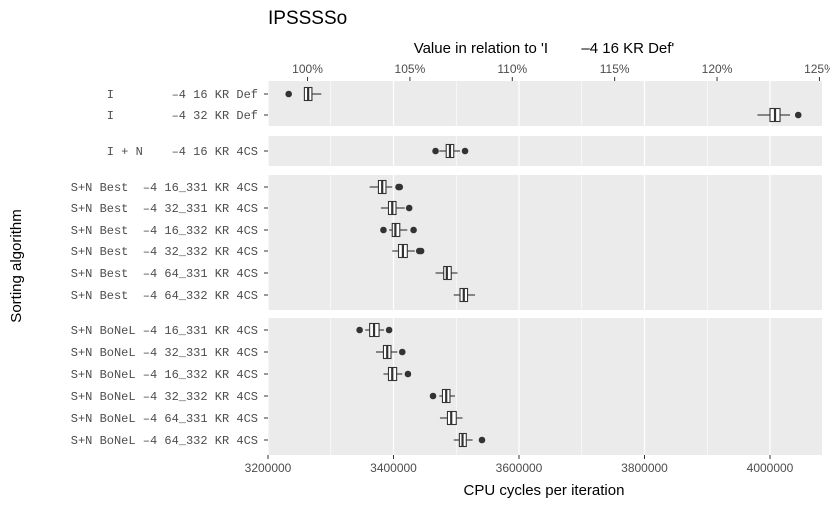 The width and height of the screenshot is (830, 507). What do you see at coordinates (164, 353) in the screenshot?
I see `y-category-label: S+N BoNeL –4 32_331 KR 4CS` at bounding box center [164, 353].